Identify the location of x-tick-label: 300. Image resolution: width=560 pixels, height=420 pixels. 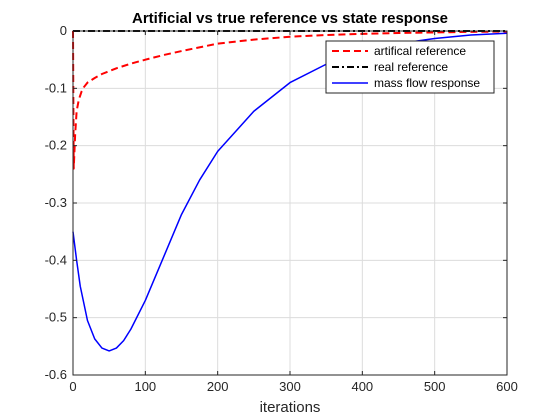
(290, 386).